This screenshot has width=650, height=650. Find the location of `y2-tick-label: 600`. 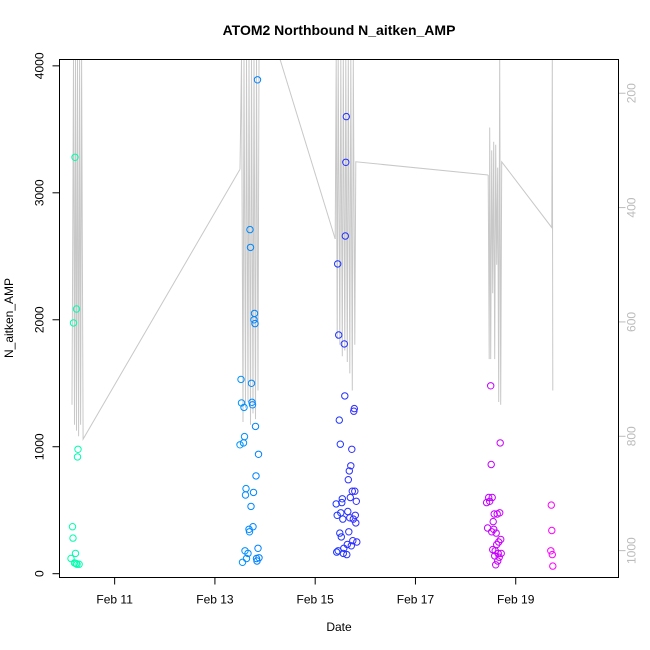

y2-tick-label: 600 is located at coordinates (632, 322).